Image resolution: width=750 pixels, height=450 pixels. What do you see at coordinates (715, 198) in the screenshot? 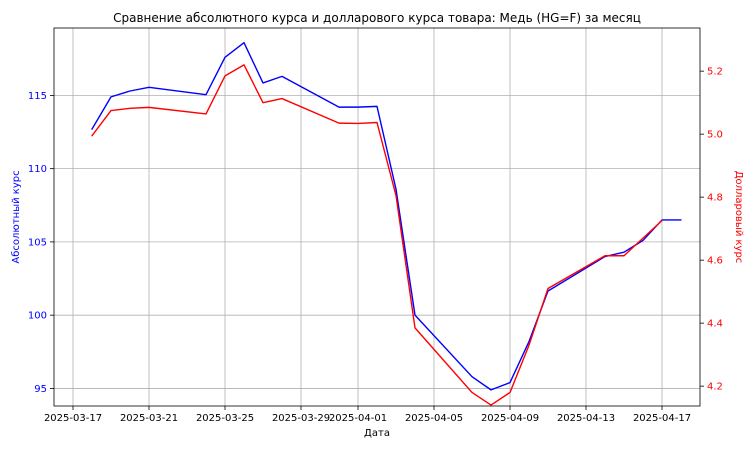
I see `y-right-tick-label: 4.8` at bounding box center [715, 198].